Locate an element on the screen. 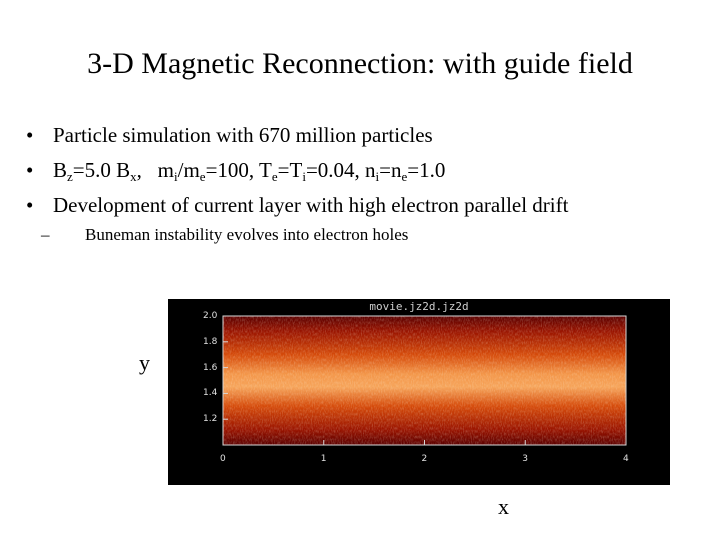 The image size is (720, 540). x-tick-label: 1 is located at coordinates (323, 459).